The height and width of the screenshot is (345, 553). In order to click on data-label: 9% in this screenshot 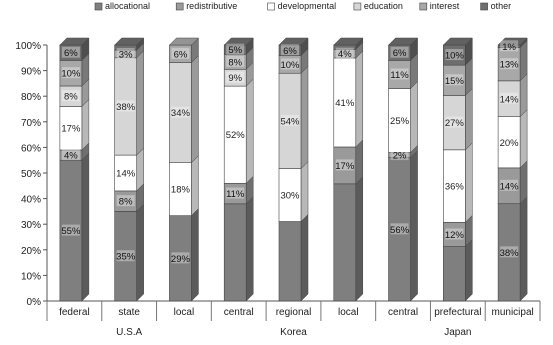, I will do `click(235, 78)`.